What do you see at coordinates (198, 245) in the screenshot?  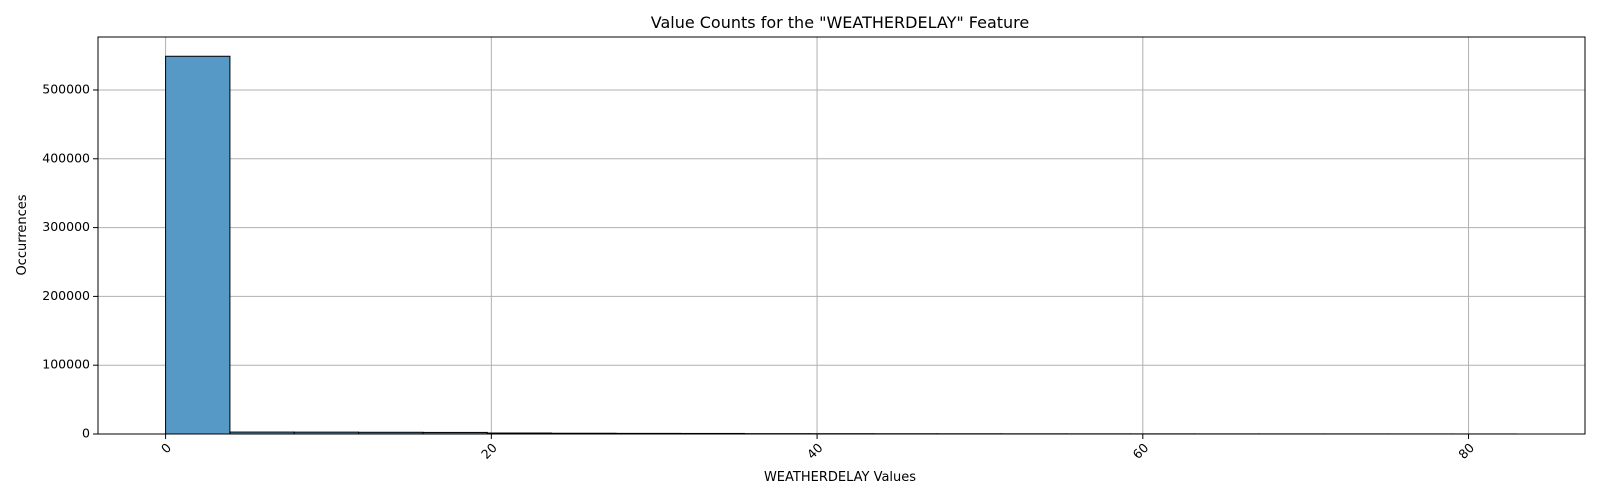 I see `histogram-bar` at bounding box center [198, 245].